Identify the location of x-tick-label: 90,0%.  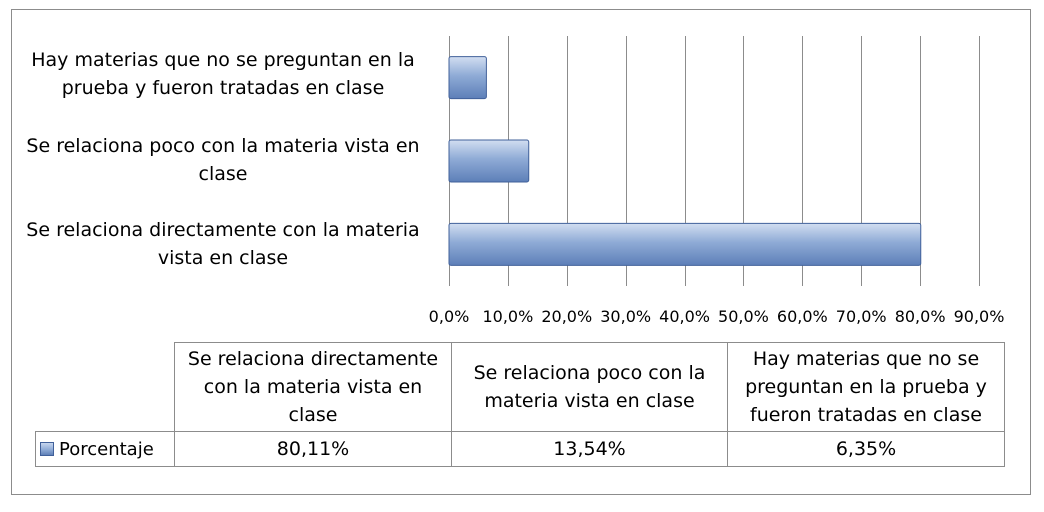
(979, 316).